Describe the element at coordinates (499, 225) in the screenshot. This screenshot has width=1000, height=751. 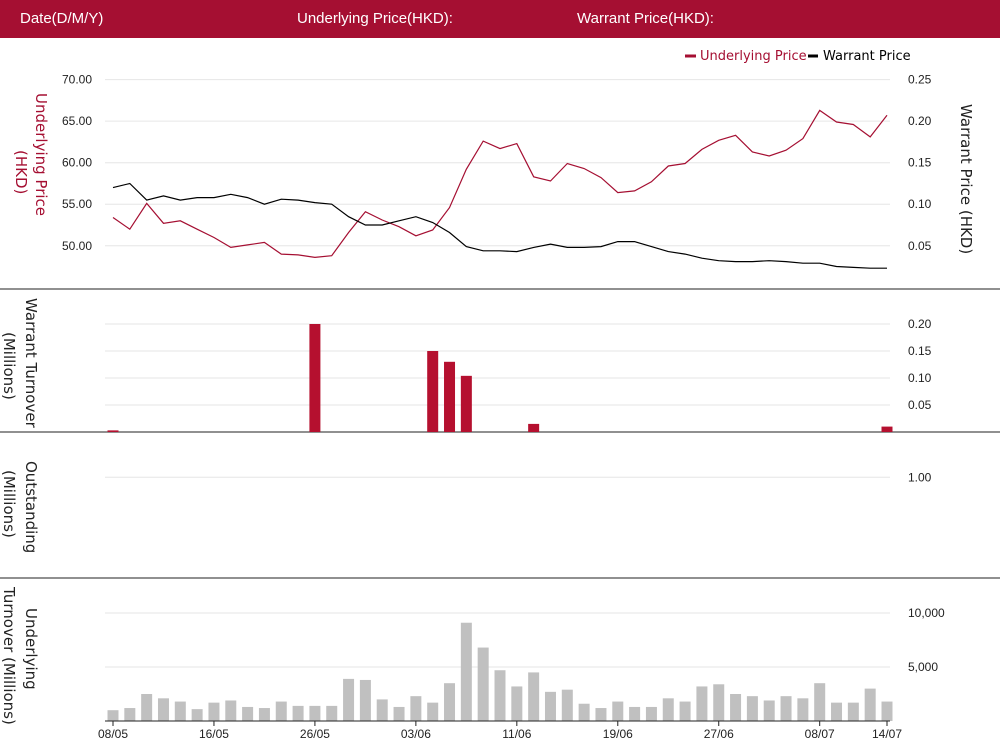
I see `warrant-price-line` at that location.